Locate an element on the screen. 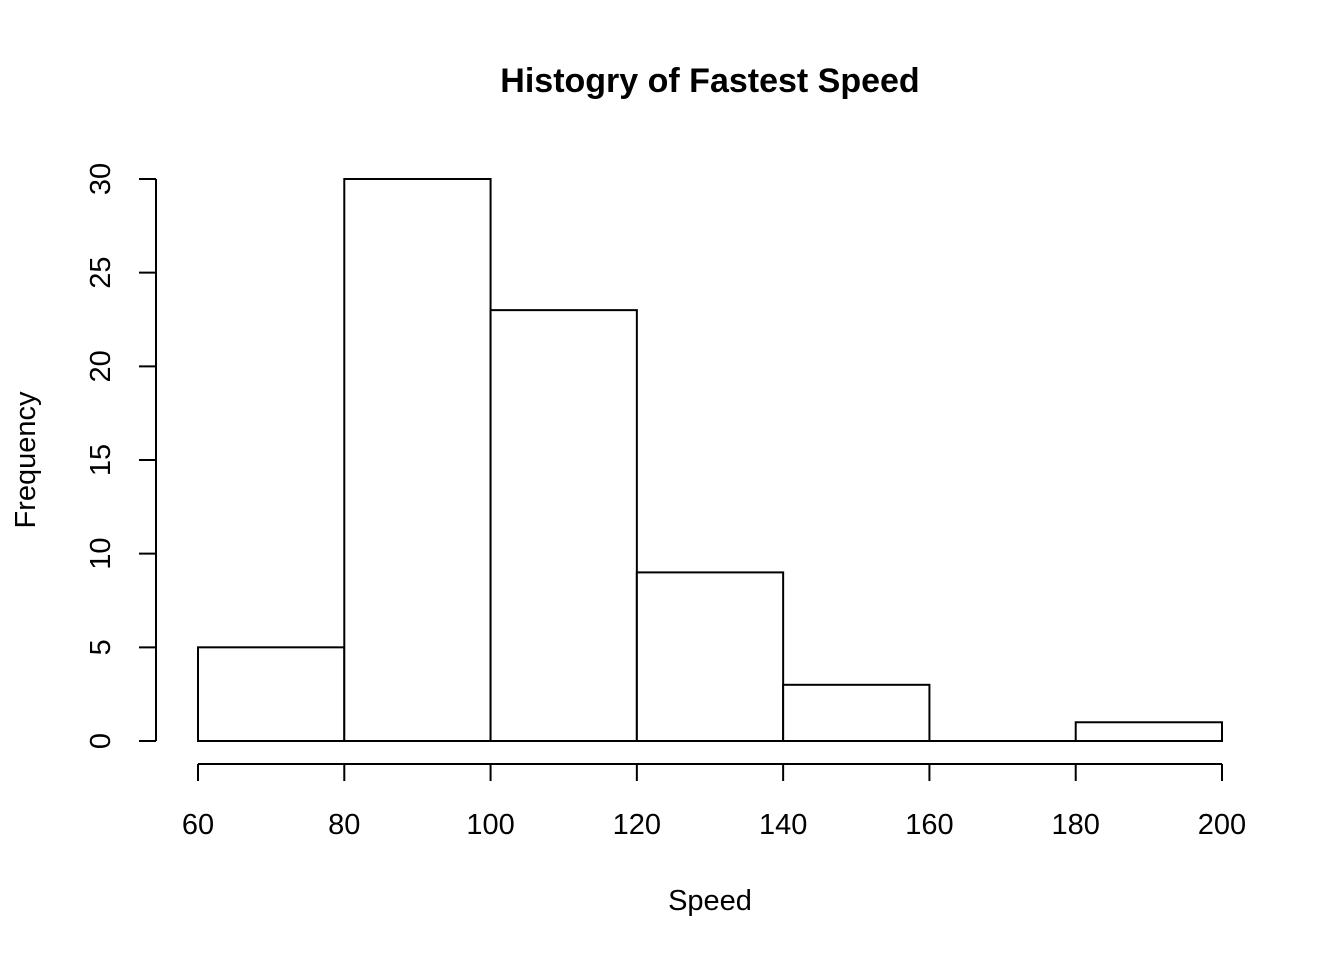  x-tick-label: 180 is located at coordinates (1076, 825).